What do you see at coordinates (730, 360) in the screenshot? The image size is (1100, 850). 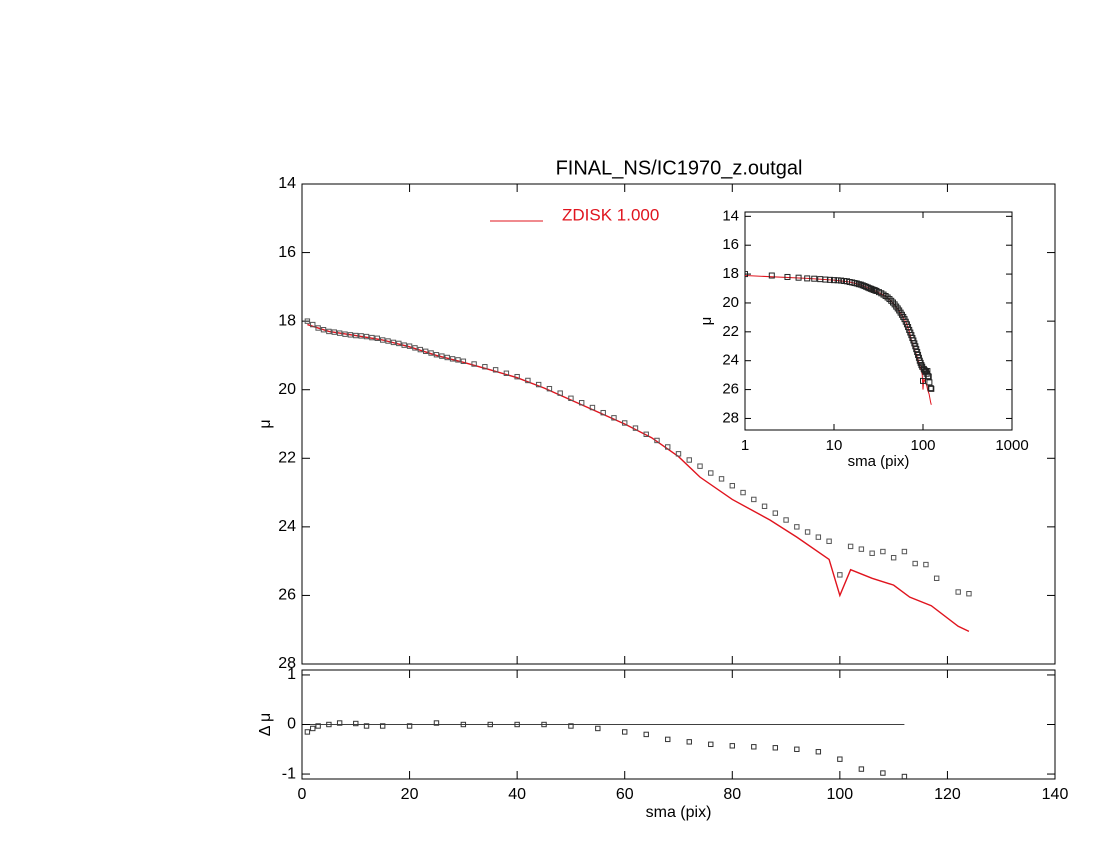 I see `y-tick-label: 24` at bounding box center [730, 360].